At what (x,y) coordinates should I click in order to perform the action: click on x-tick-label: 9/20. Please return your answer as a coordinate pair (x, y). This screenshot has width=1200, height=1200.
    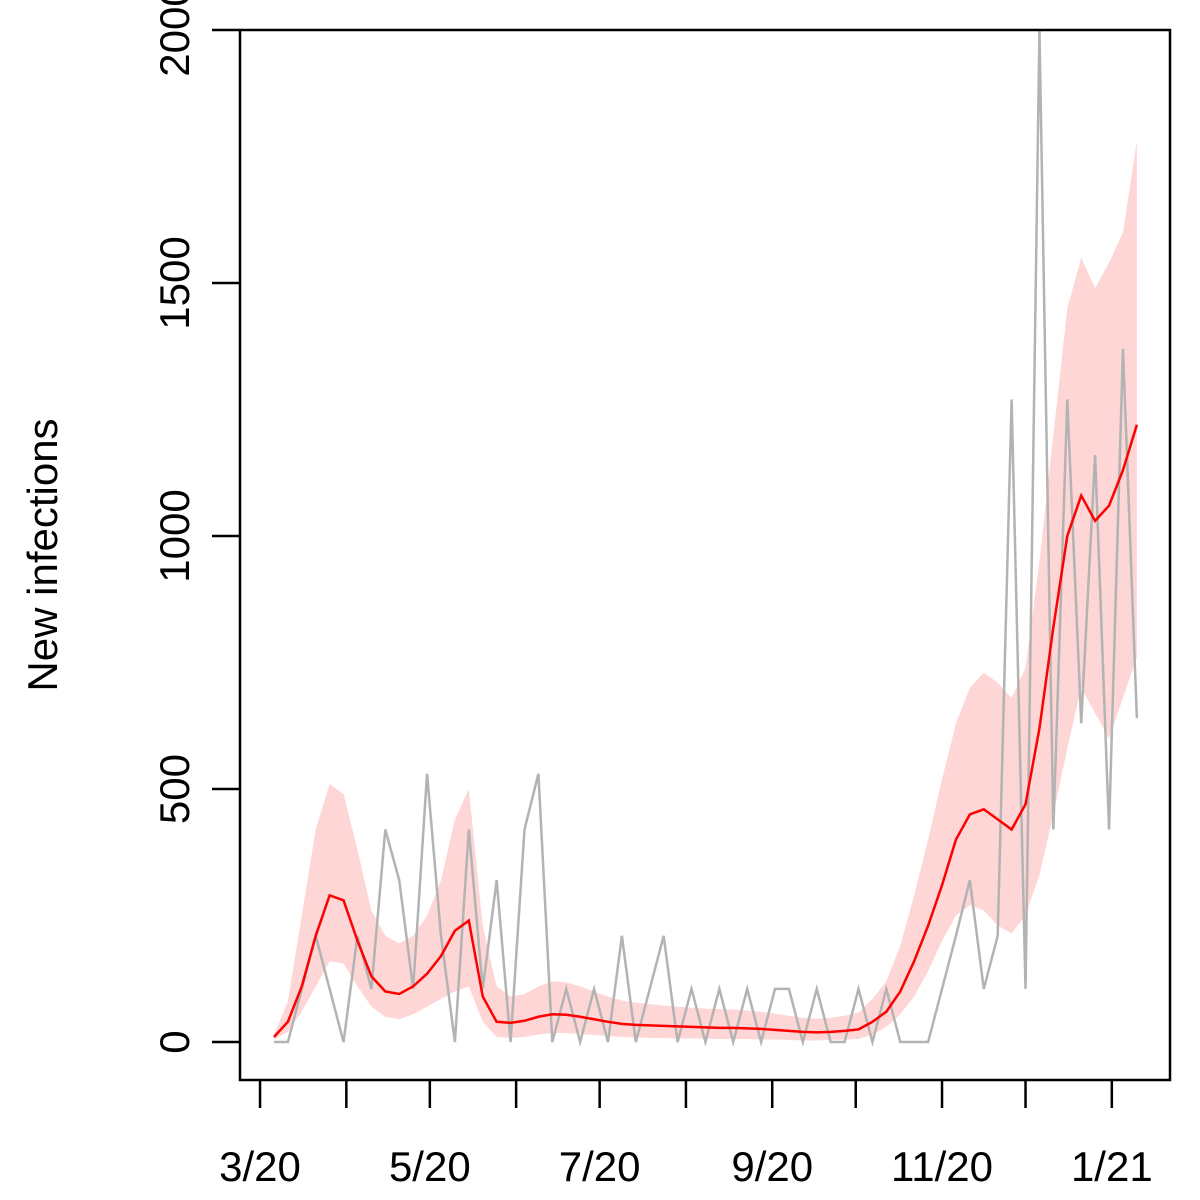
    Looking at the image, I should click on (772, 1166).